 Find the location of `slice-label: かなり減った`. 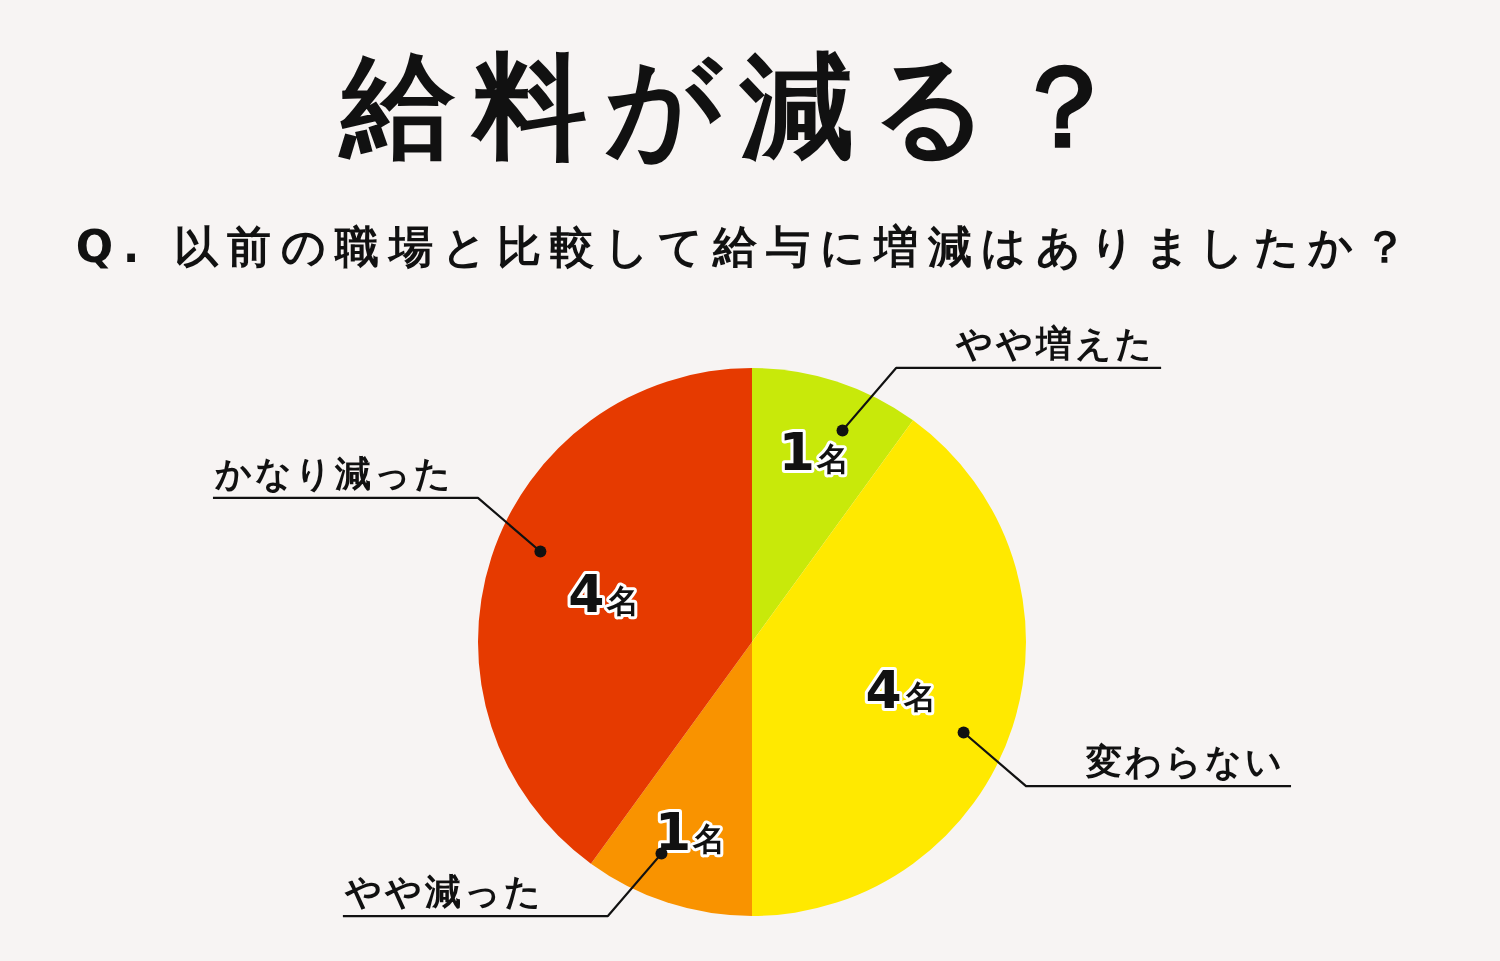

slice-label: かなり減った is located at coordinates (333, 473).